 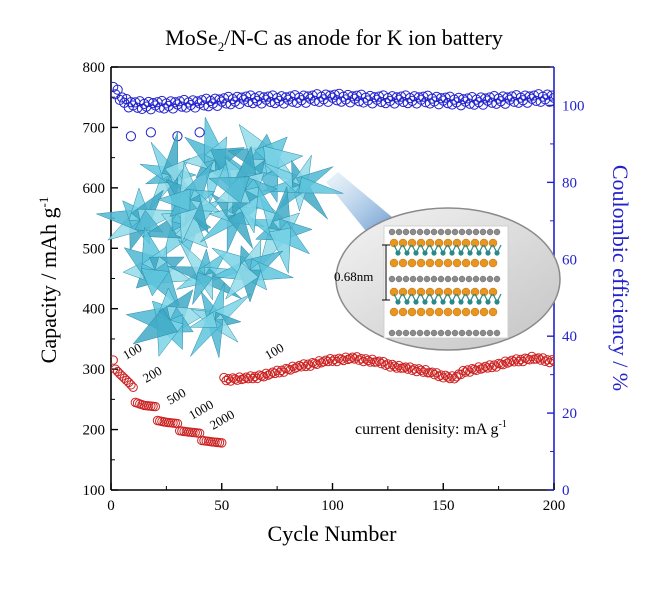 I want to click on y-left-tick-label: 100, so click(x=94, y=491).